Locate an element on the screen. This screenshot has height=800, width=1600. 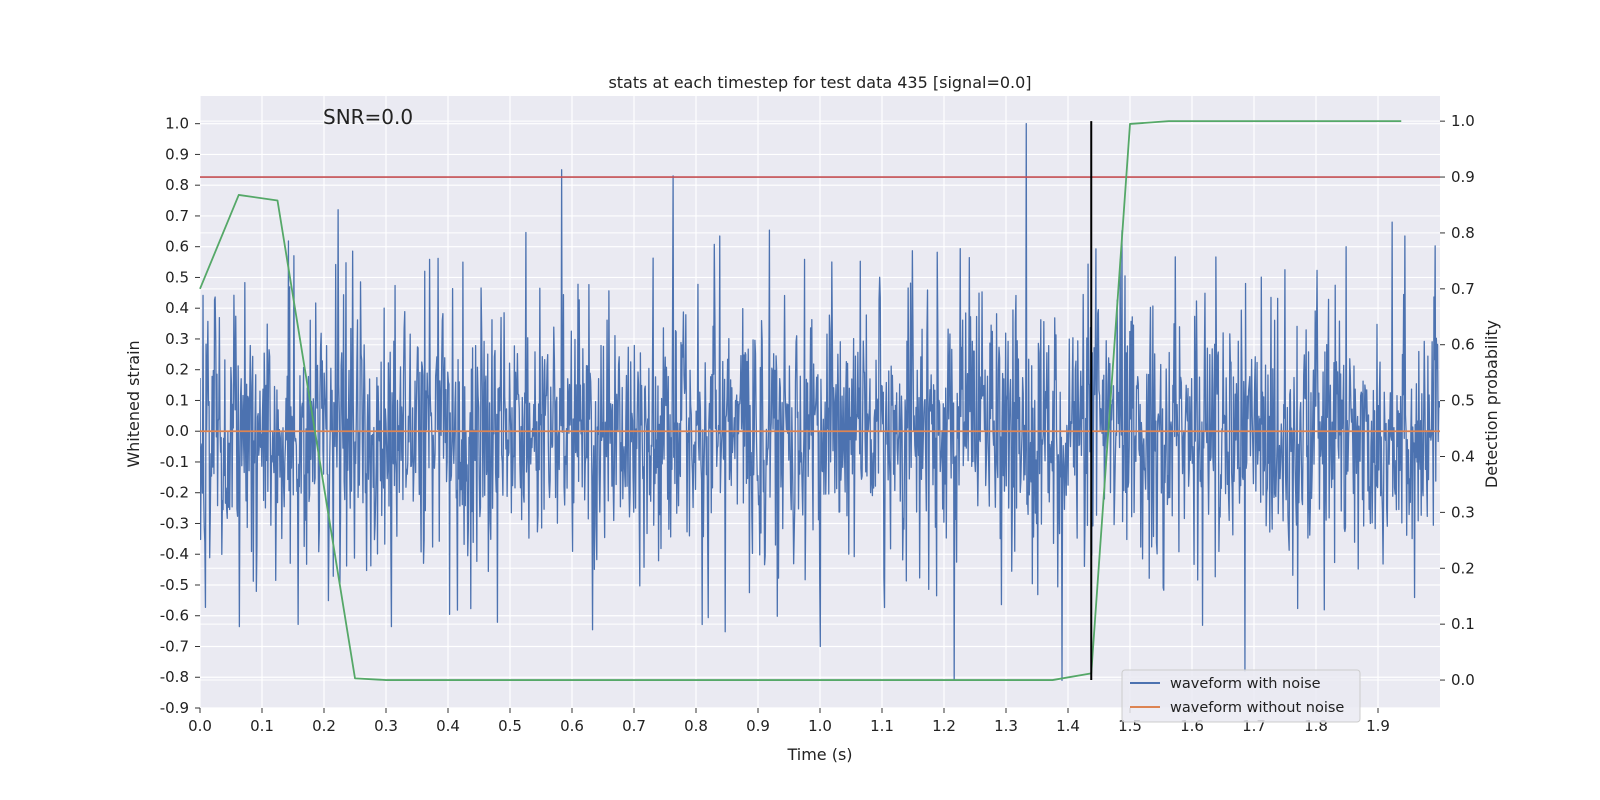
x-tick-label: 0.1 is located at coordinates (262, 726).